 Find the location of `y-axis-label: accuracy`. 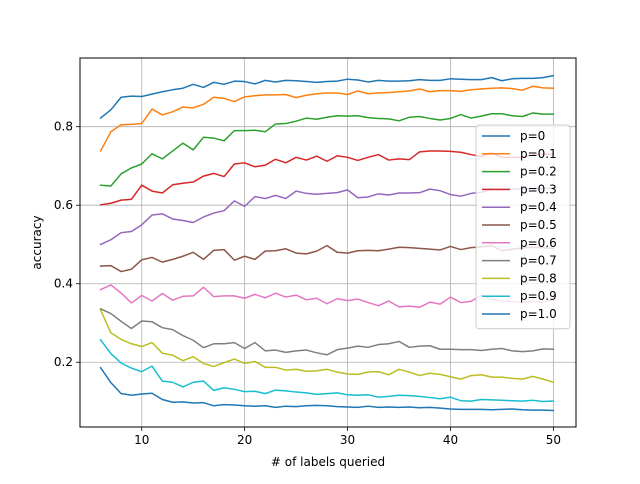

y-axis-label: accuracy is located at coordinates (37, 242).